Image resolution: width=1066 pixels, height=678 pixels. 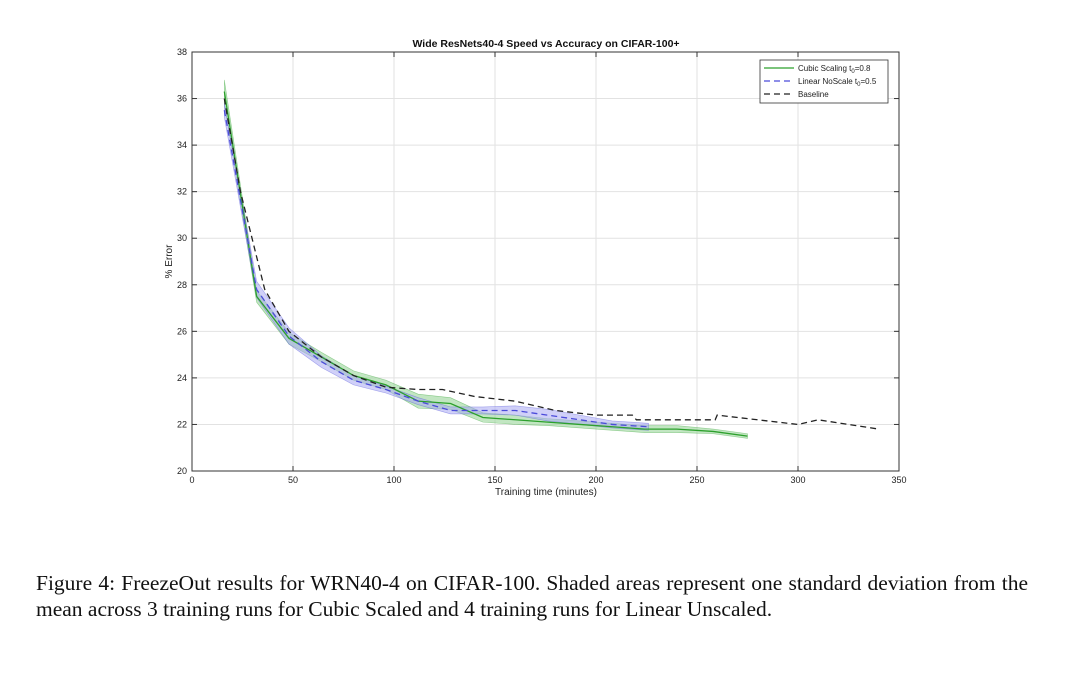 I want to click on y-tick-label: 30, so click(x=182, y=238).